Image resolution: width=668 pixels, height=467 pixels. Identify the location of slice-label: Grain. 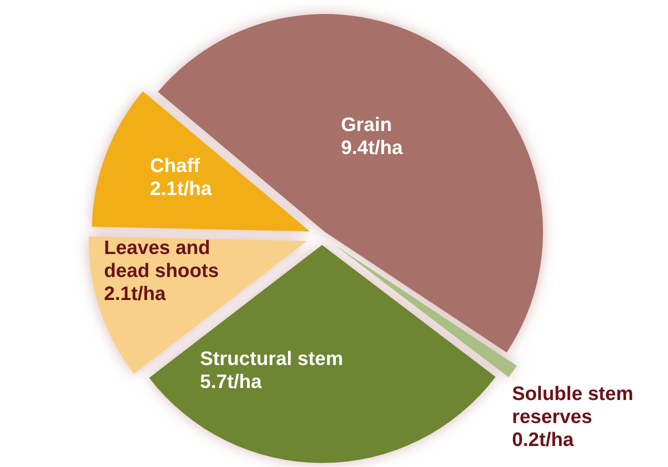
(366, 125).